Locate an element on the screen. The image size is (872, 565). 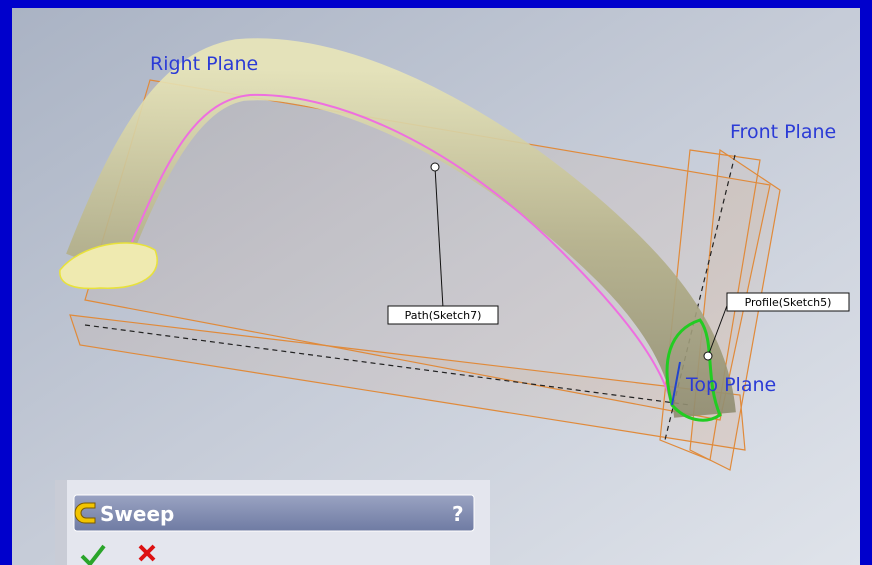
profile-callout: Profile(Sketch5) is located at coordinates (788, 302).